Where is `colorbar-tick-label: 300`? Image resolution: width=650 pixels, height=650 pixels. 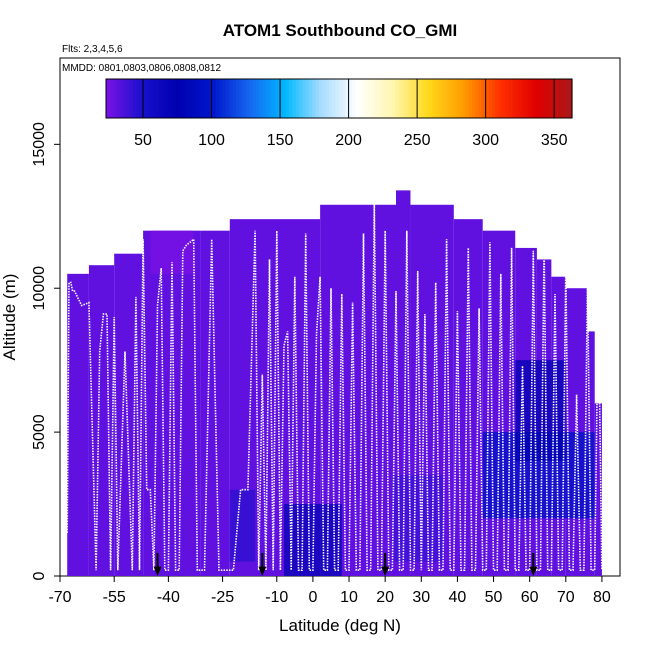 colorbar-tick-label: 300 is located at coordinates (485, 140).